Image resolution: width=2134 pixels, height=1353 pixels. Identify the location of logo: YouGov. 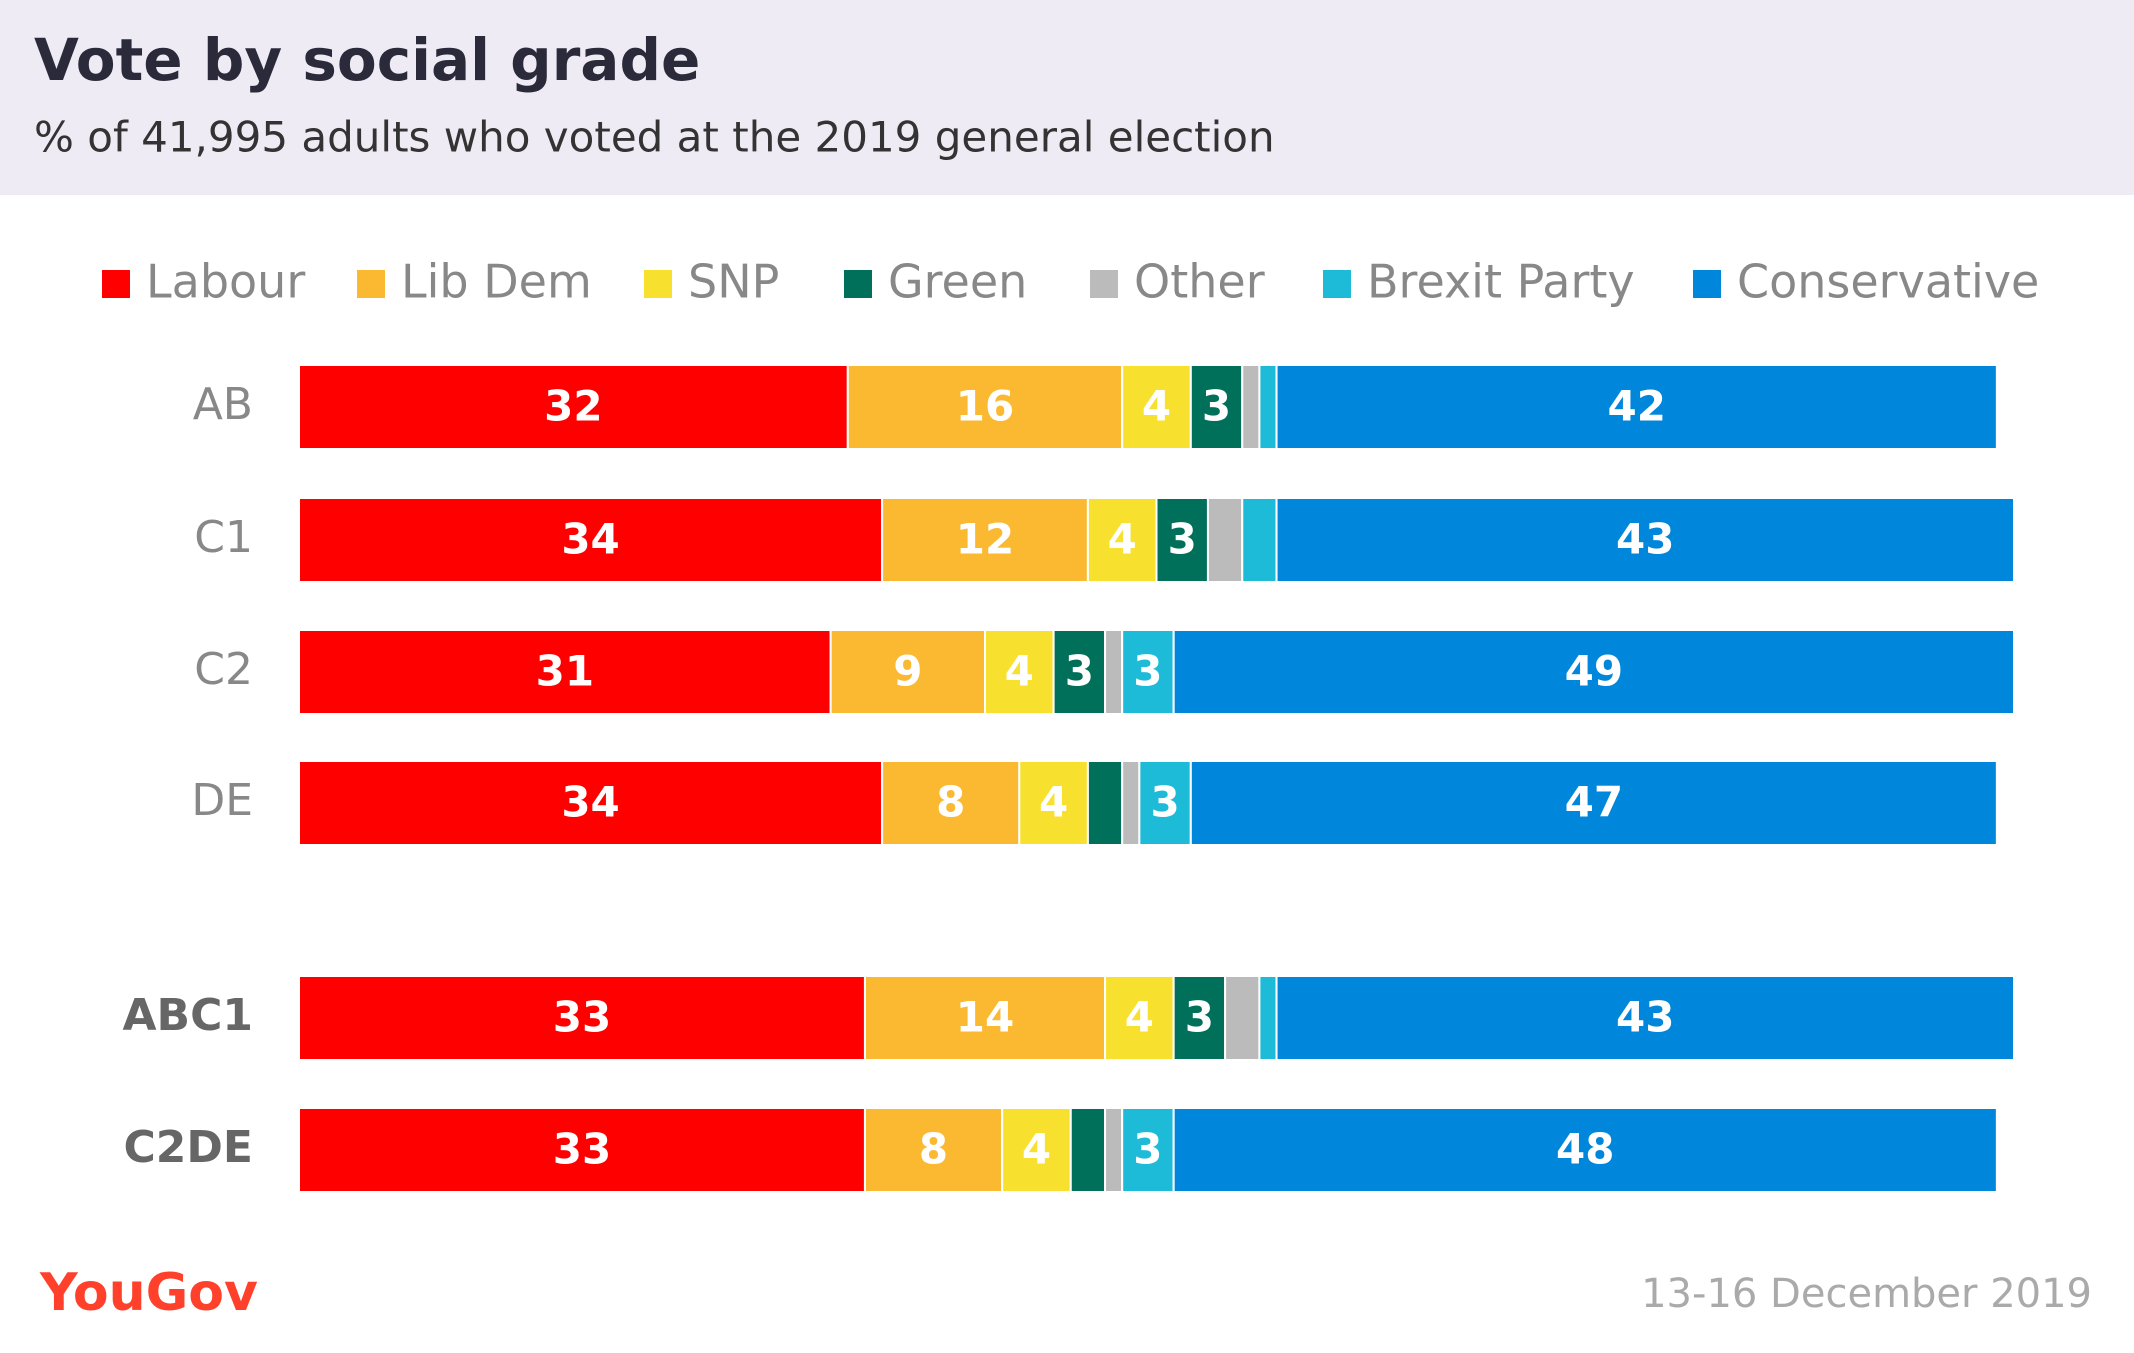
(148, 1293).